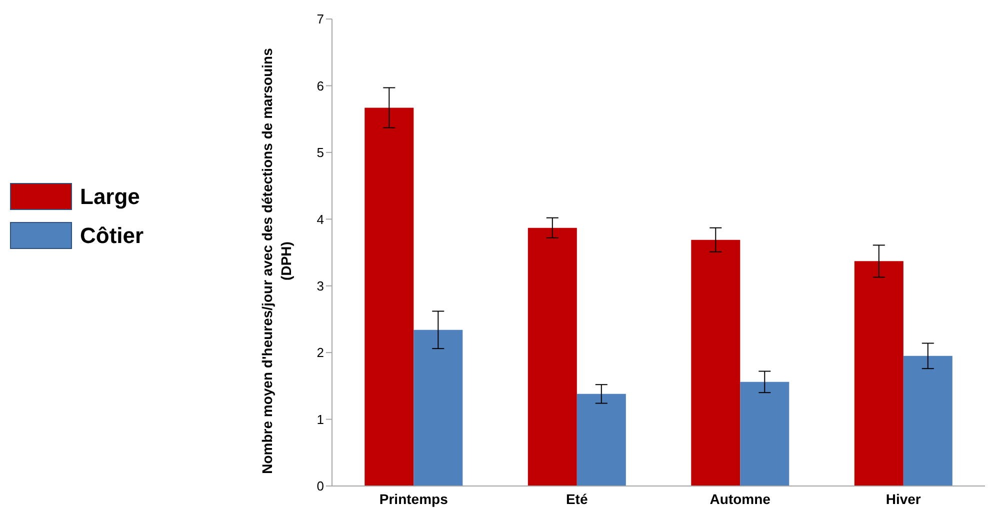 The image size is (999, 523). What do you see at coordinates (320, 152) in the screenshot?
I see `y-tick-label: 5` at bounding box center [320, 152].